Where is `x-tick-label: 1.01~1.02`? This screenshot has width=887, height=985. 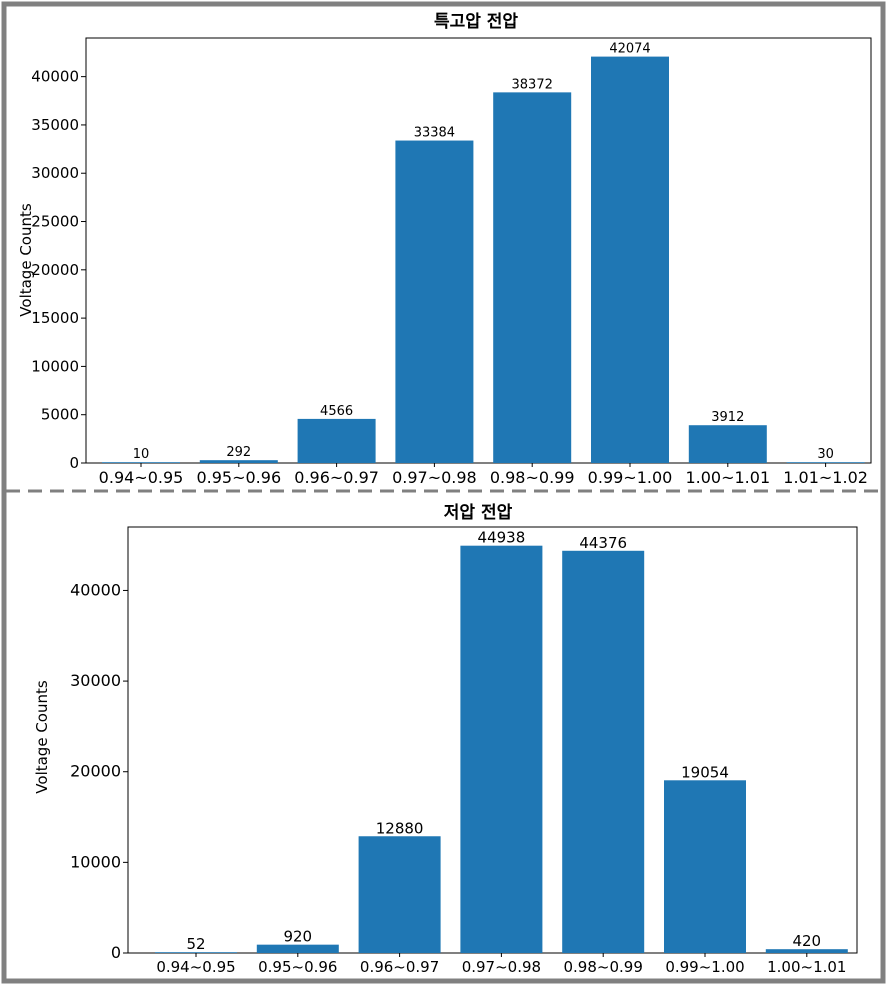
x-tick-label: 1.01~1.02 is located at coordinates (825, 477).